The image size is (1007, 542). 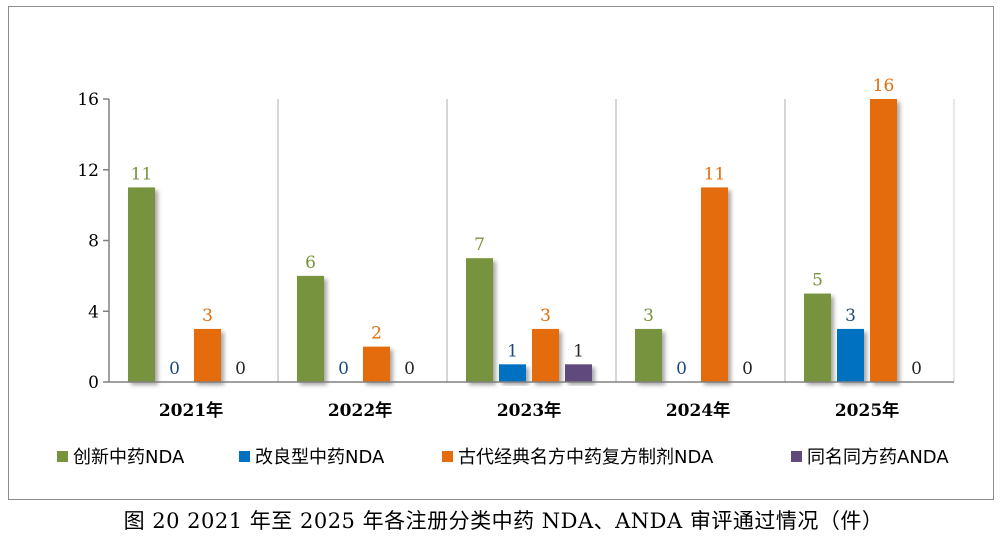 I want to click on data-label: 2, so click(x=376, y=334).